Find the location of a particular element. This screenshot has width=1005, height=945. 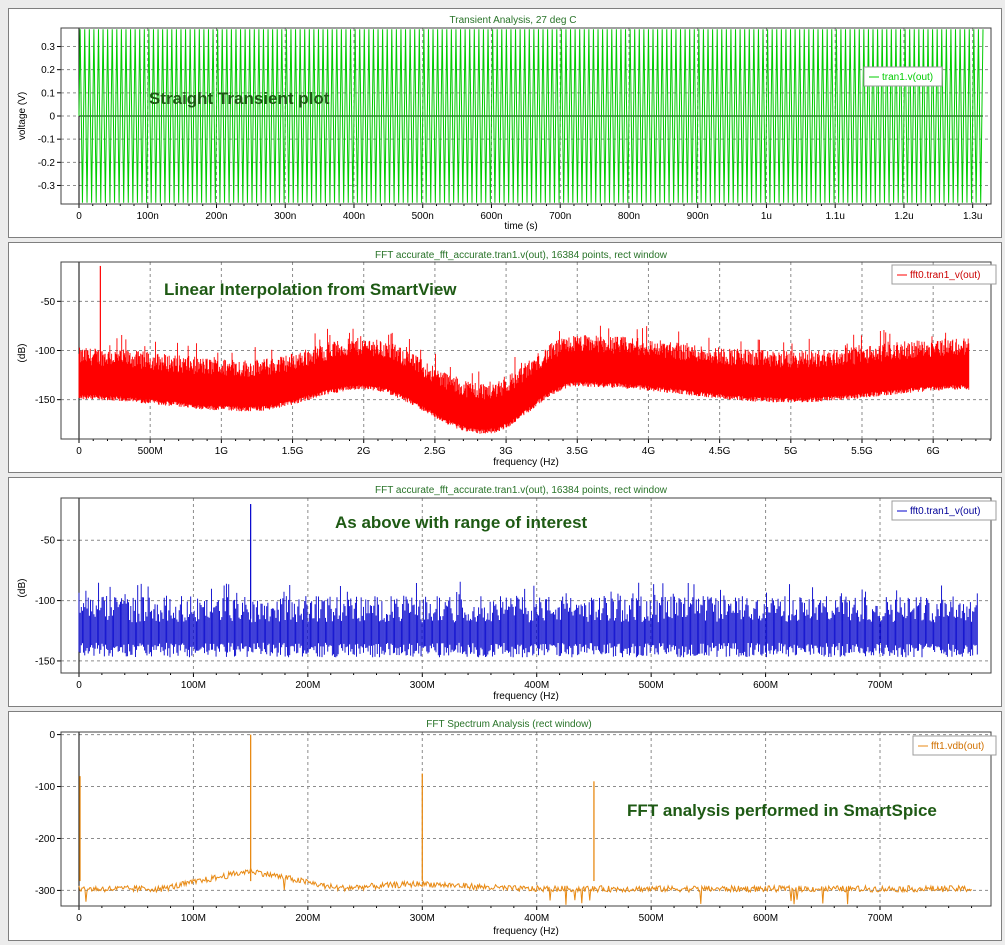

y-tick-label: -200 is located at coordinates (45, 839).